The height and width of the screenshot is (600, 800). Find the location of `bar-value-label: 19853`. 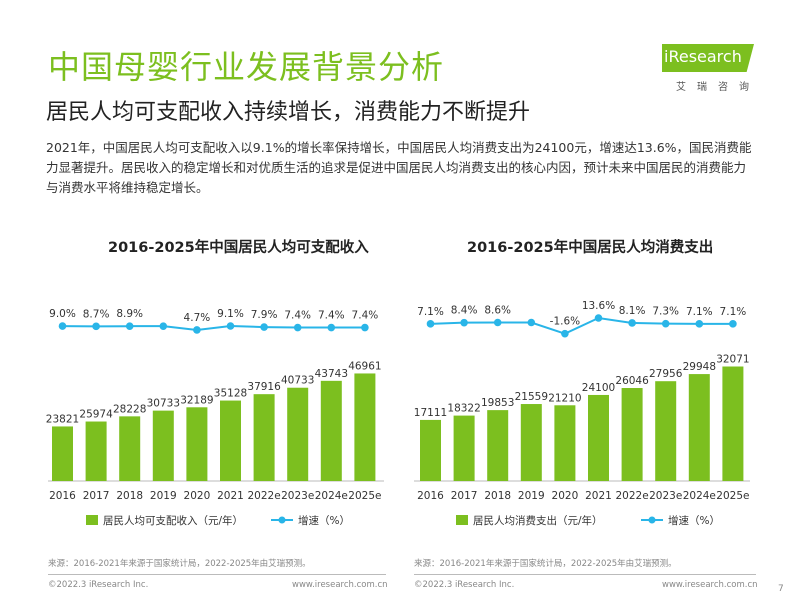

bar-value-label: 19853 is located at coordinates (497, 403).